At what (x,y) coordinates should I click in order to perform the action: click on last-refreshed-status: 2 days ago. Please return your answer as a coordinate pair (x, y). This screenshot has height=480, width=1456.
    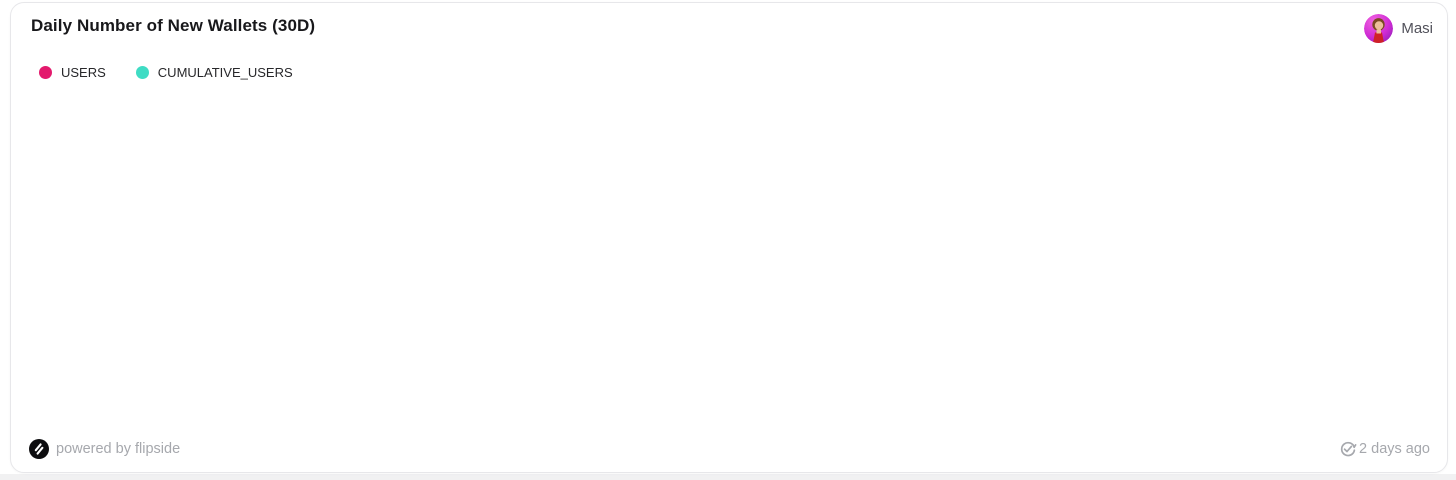
    Looking at the image, I should click on (1384, 449).